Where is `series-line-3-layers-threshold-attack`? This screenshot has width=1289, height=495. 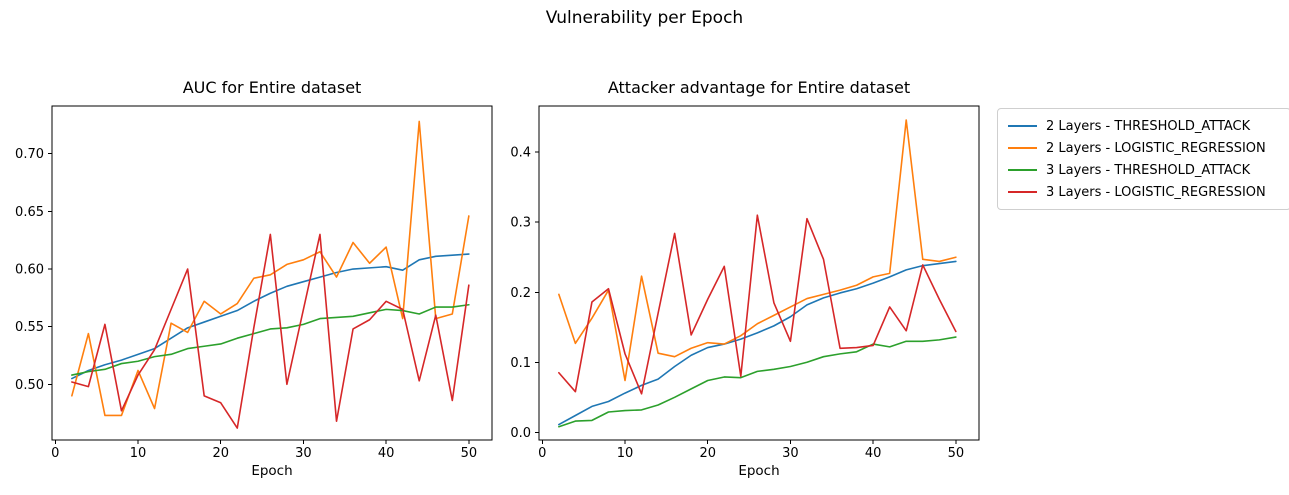 series-line-3-layers-threshold-attack is located at coordinates (757, 382).